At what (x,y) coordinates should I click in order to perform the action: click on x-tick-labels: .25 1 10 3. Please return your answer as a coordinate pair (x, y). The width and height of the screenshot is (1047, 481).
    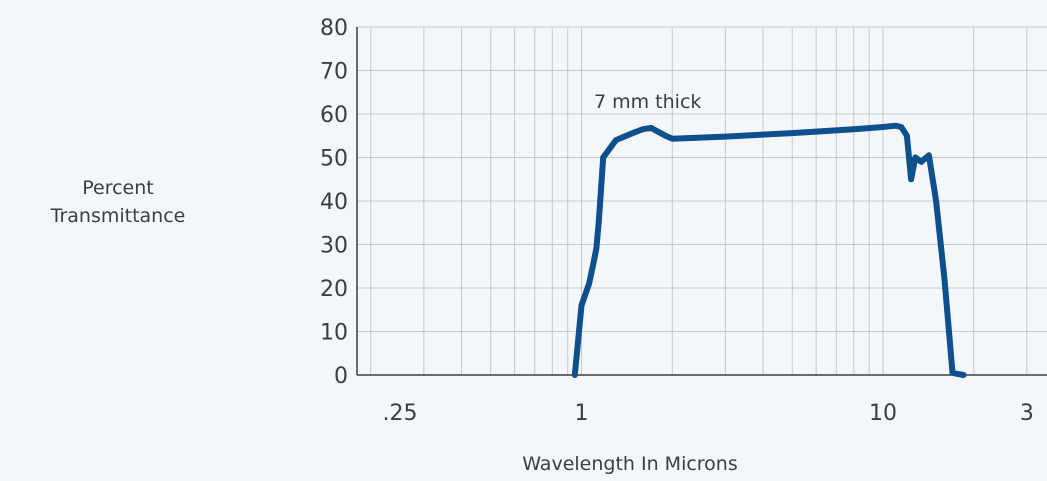
    Looking at the image, I should click on (708, 413).